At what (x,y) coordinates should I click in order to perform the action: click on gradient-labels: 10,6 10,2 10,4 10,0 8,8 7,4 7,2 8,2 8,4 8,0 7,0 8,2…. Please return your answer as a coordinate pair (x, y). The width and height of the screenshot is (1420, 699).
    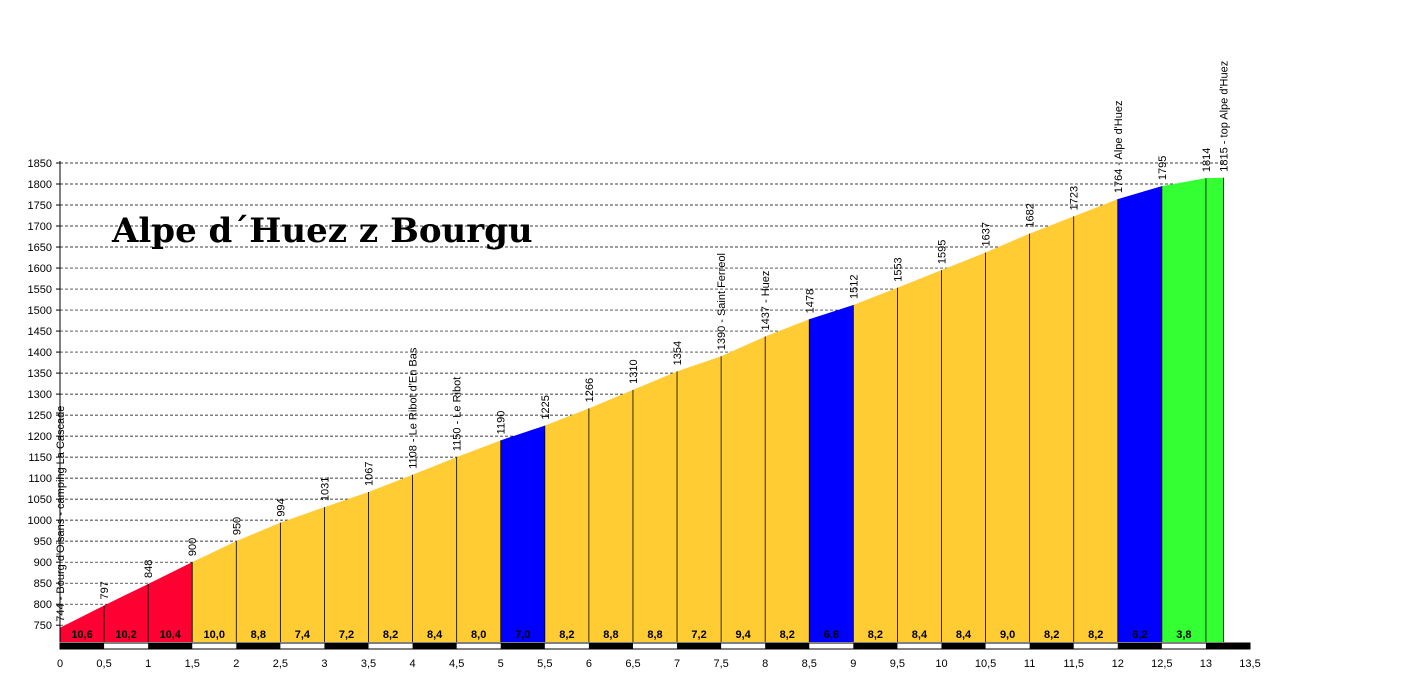
    Looking at the image, I should click on (631, 635).